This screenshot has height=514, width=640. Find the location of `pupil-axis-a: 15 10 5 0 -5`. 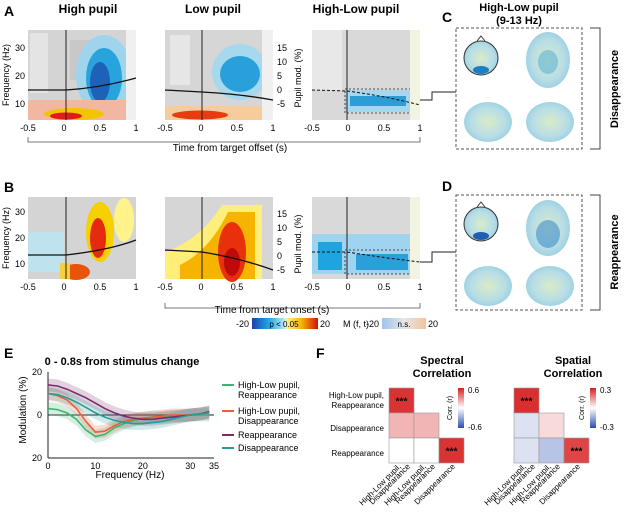

pupil-axis-a: 15 10 5 0 -5 is located at coordinates (282, 76).